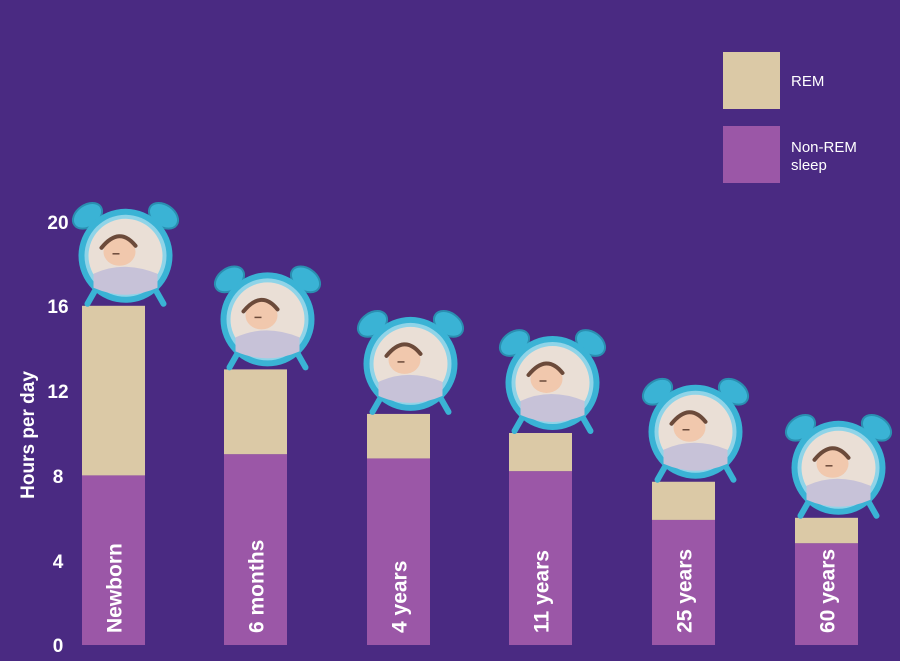 This screenshot has width=900, height=661. What do you see at coordinates (28, 435) in the screenshot?
I see `y-axis-label: Hours per day` at bounding box center [28, 435].